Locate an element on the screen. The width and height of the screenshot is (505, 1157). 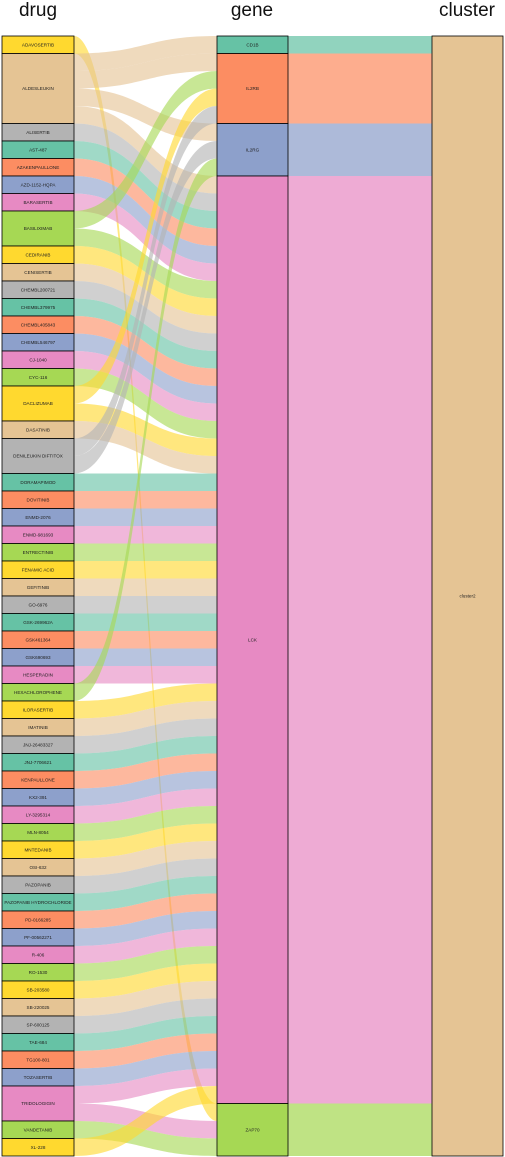
flow-denileukin-diftitox-to-il2rg is located at coordinates (145, 307).